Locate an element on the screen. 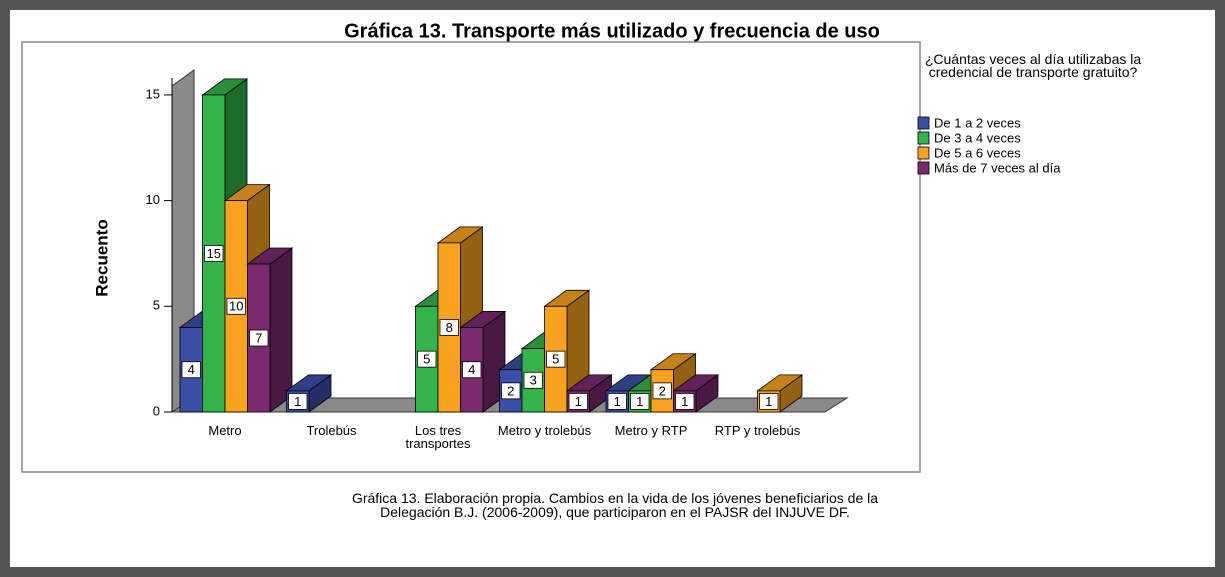 The image size is (1225, 577). y-tick-label: 10 is located at coordinates (153, 199).